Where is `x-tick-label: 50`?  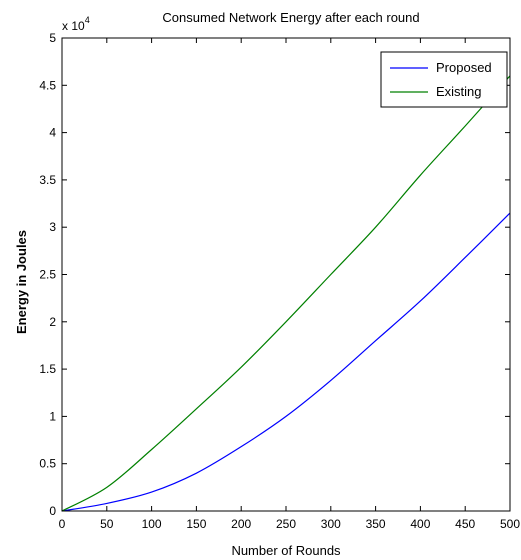
x-tick-label: 50 is located at coordinates (107, 524).